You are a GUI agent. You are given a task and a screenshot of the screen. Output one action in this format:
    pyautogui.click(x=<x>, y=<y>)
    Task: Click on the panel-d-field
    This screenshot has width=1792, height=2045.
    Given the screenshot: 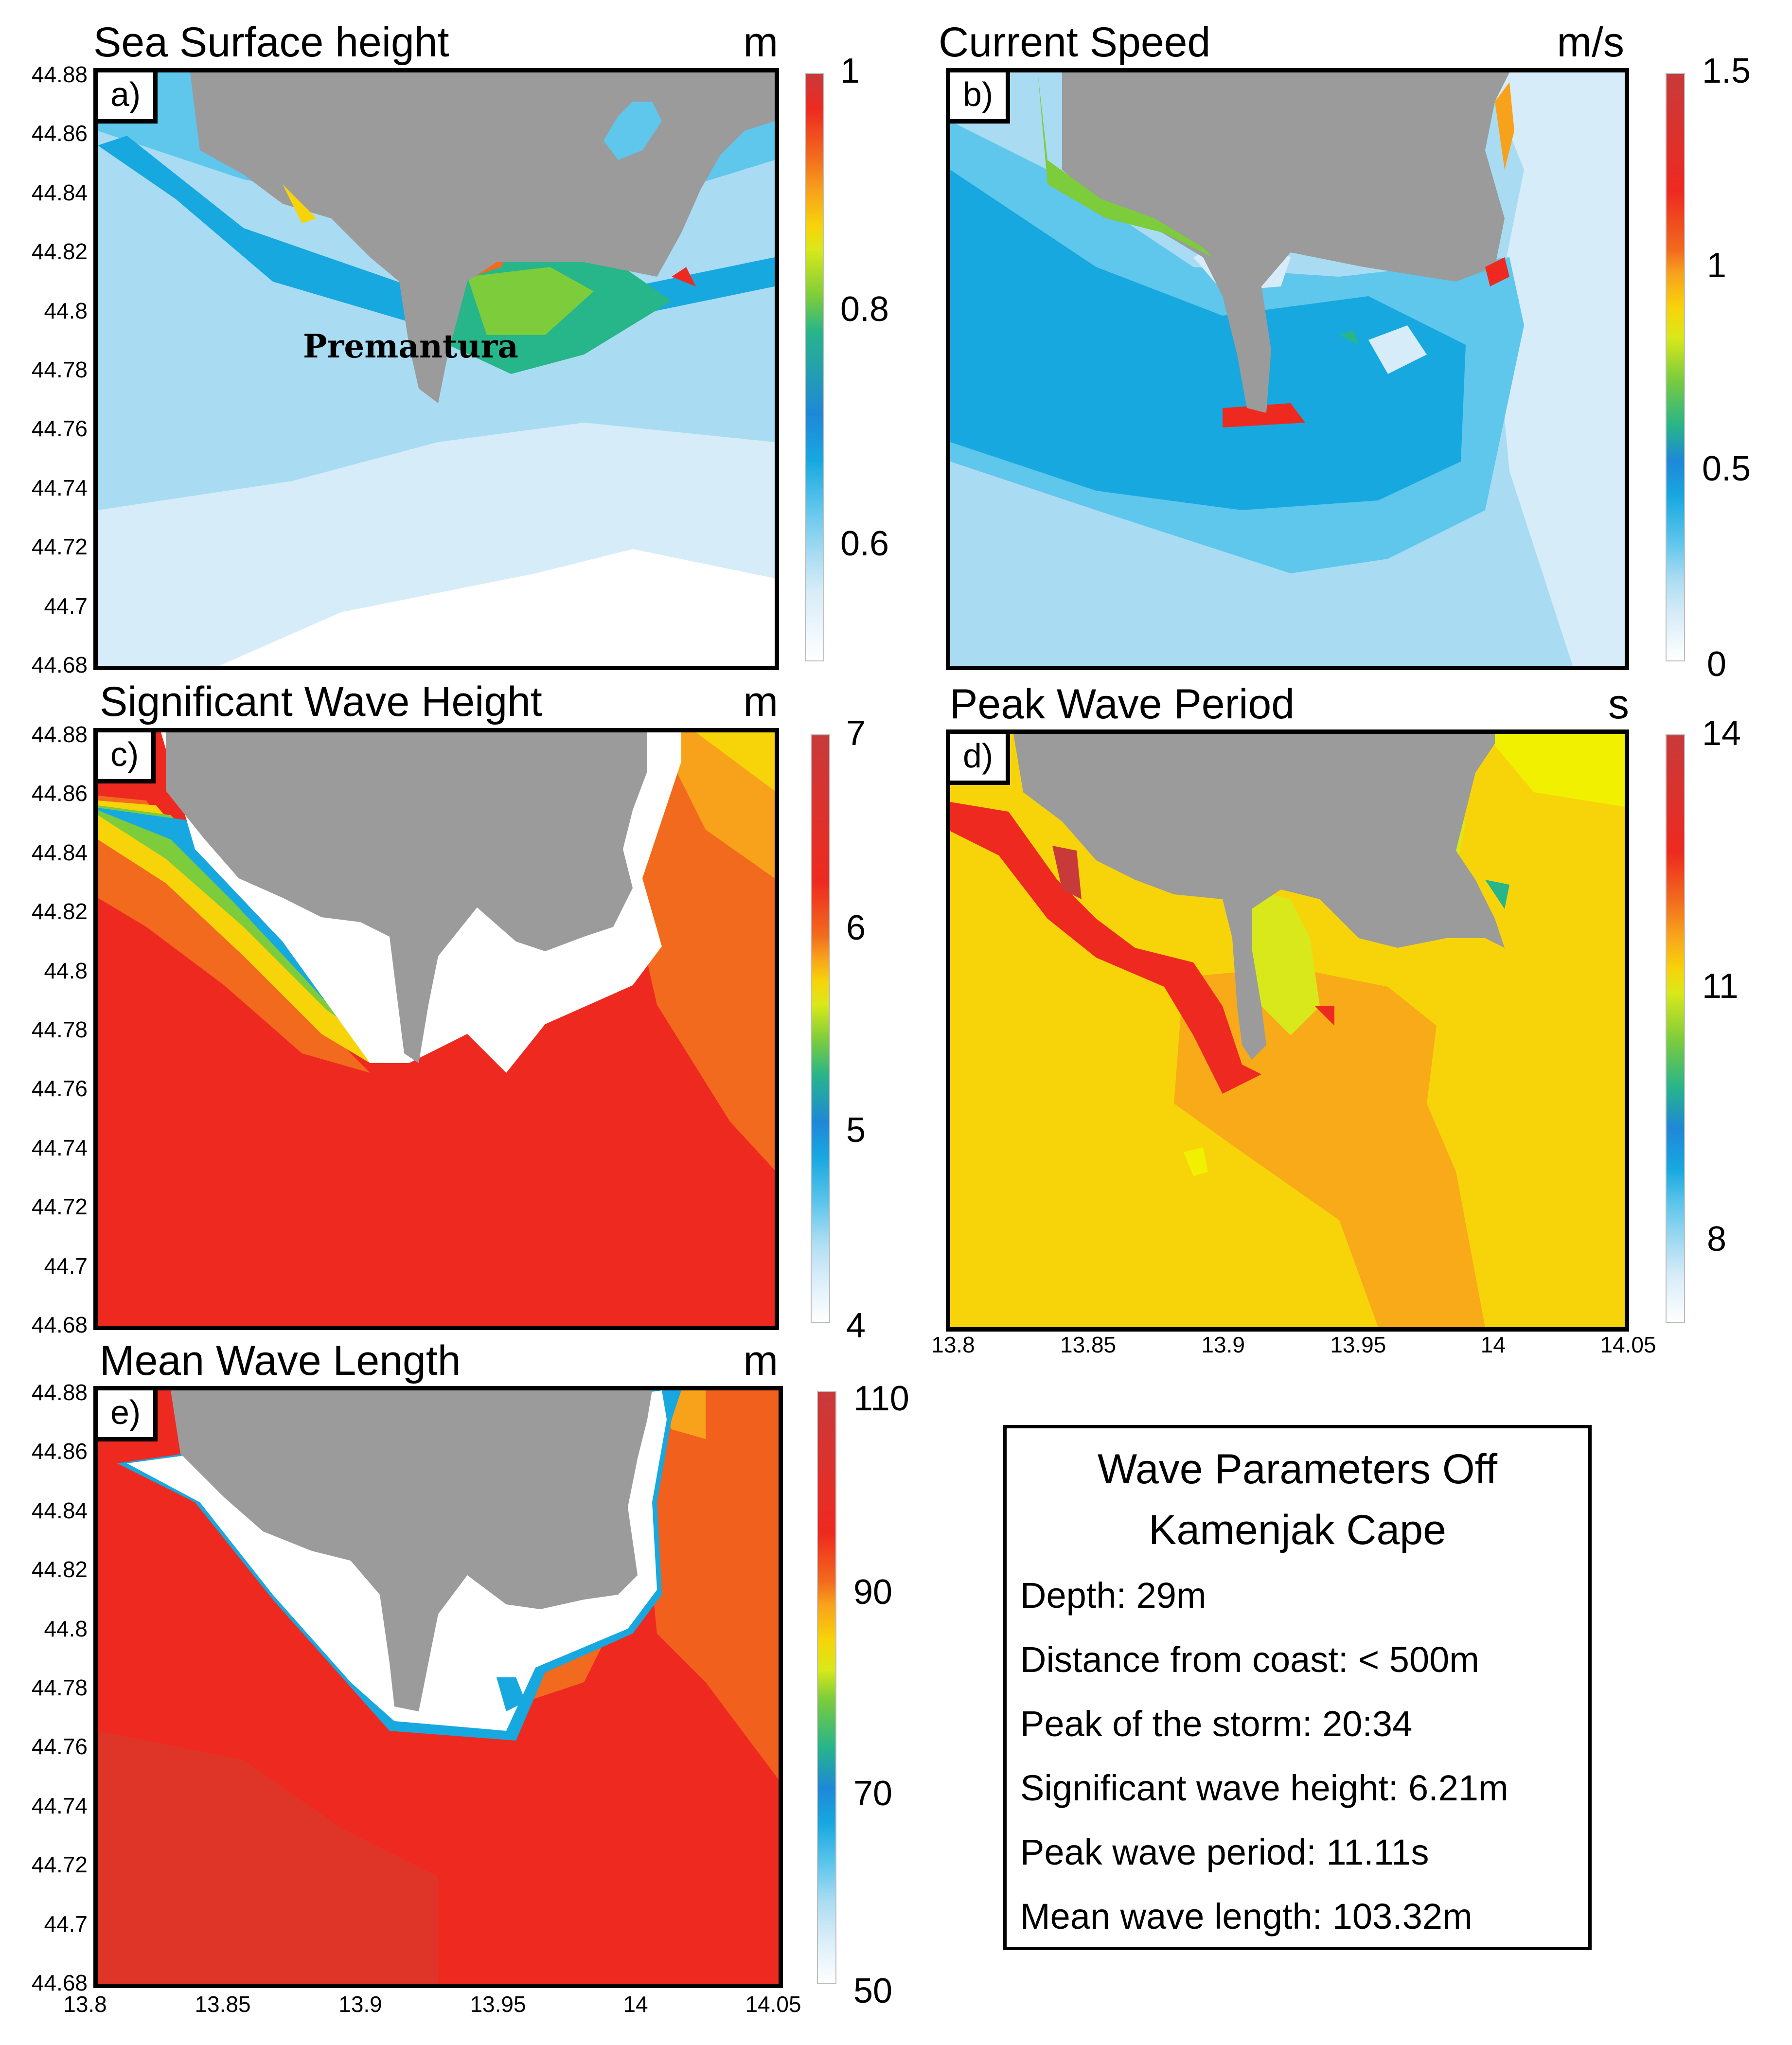 What is the action you would take?
    pyautogui.click(x=1287, y=1030)
    